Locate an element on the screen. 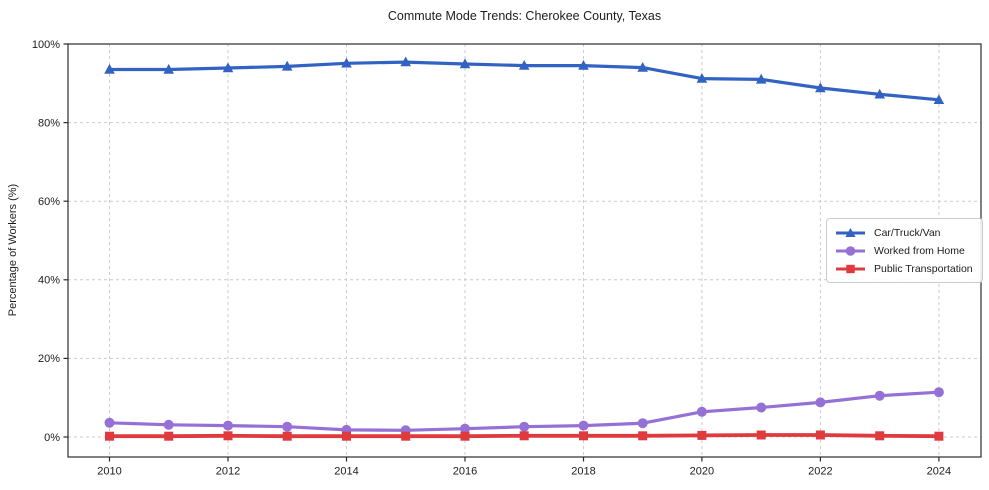 The height and width of the screenshot is (490, 989). x-tick-label: 2024 is located at coordinates (939, 472).